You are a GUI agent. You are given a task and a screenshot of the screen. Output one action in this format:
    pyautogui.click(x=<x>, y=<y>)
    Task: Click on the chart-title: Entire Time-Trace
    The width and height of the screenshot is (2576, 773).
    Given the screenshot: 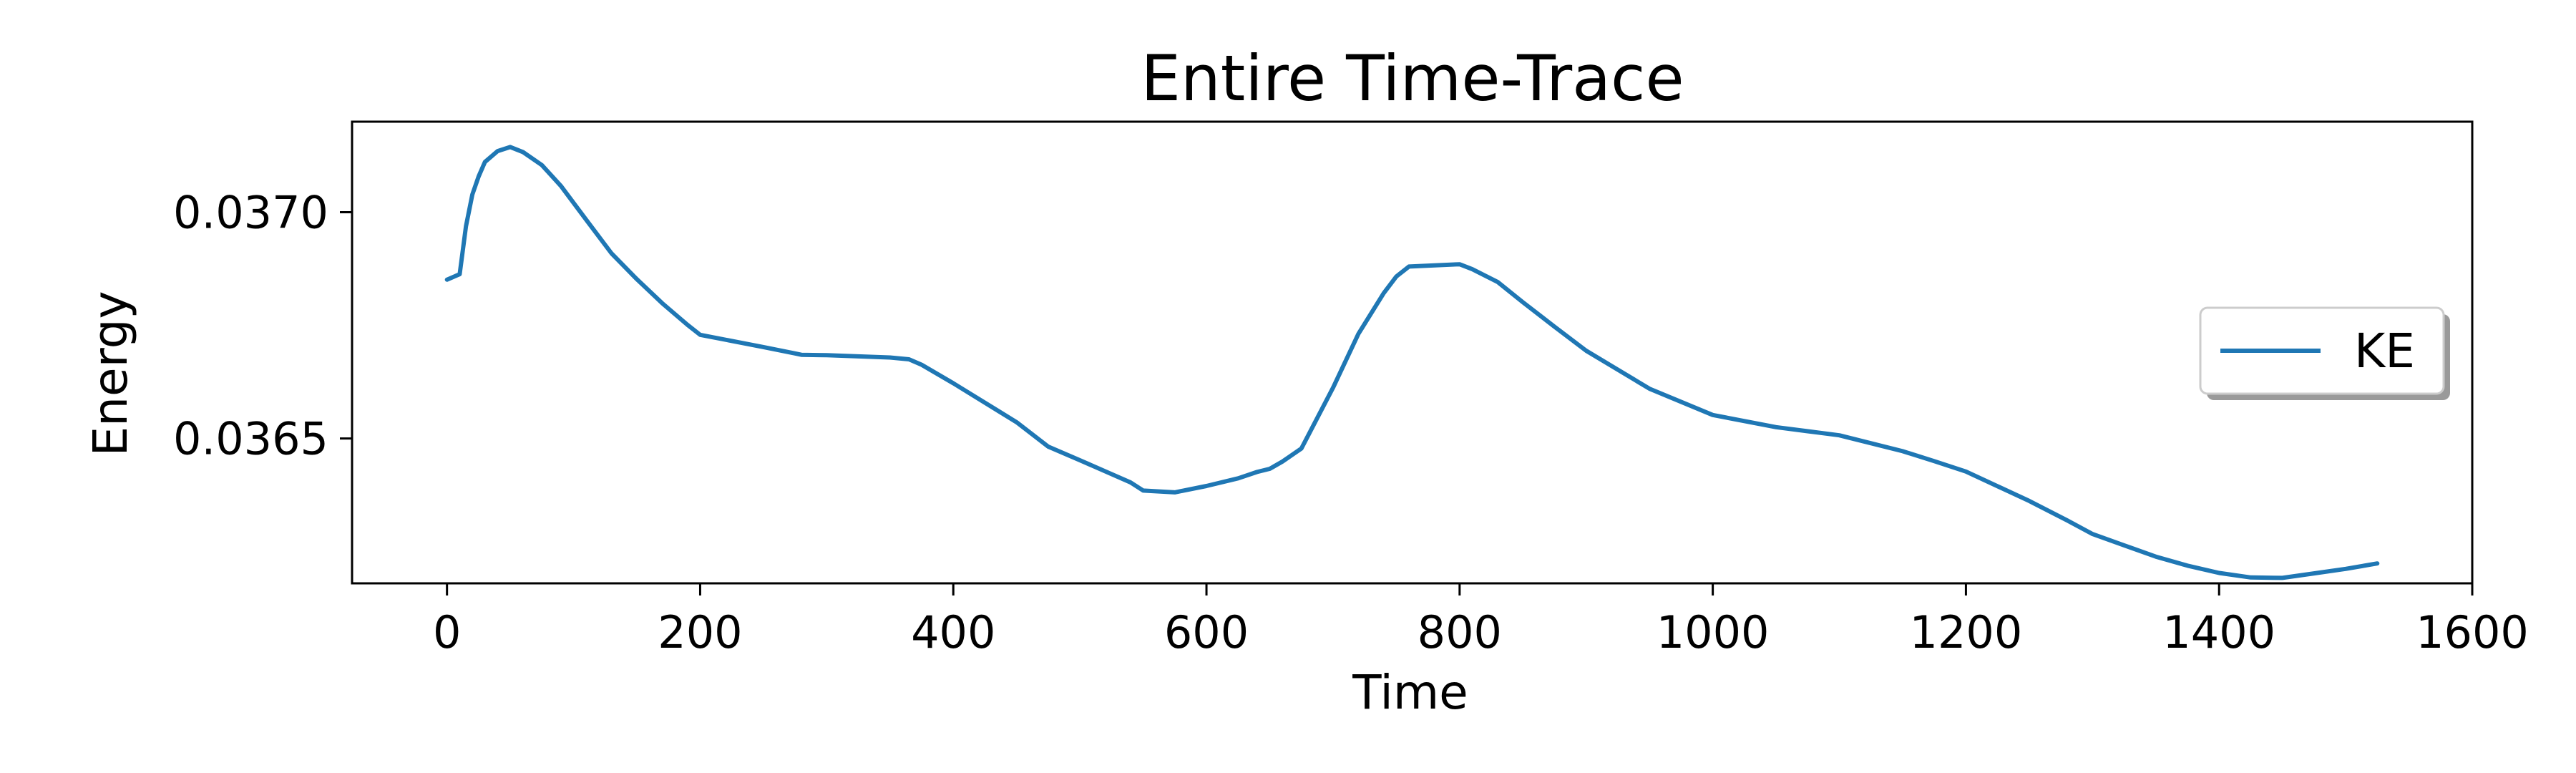 What is the action you would take?
    pyautogui.click(x=1412, y=78)
    